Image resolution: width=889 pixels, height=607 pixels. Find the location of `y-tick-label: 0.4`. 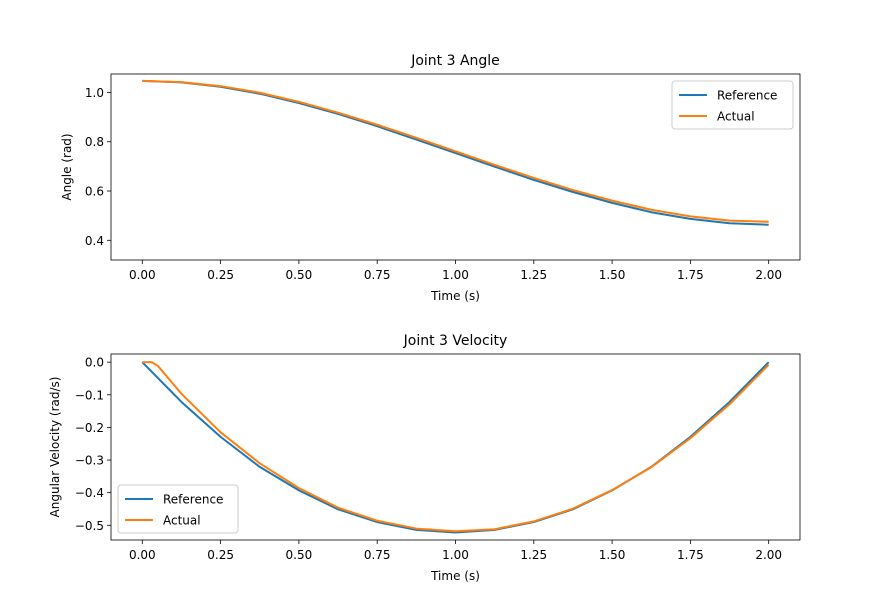

y-tick-label: 0.4 is located at coordinates (94, 241).